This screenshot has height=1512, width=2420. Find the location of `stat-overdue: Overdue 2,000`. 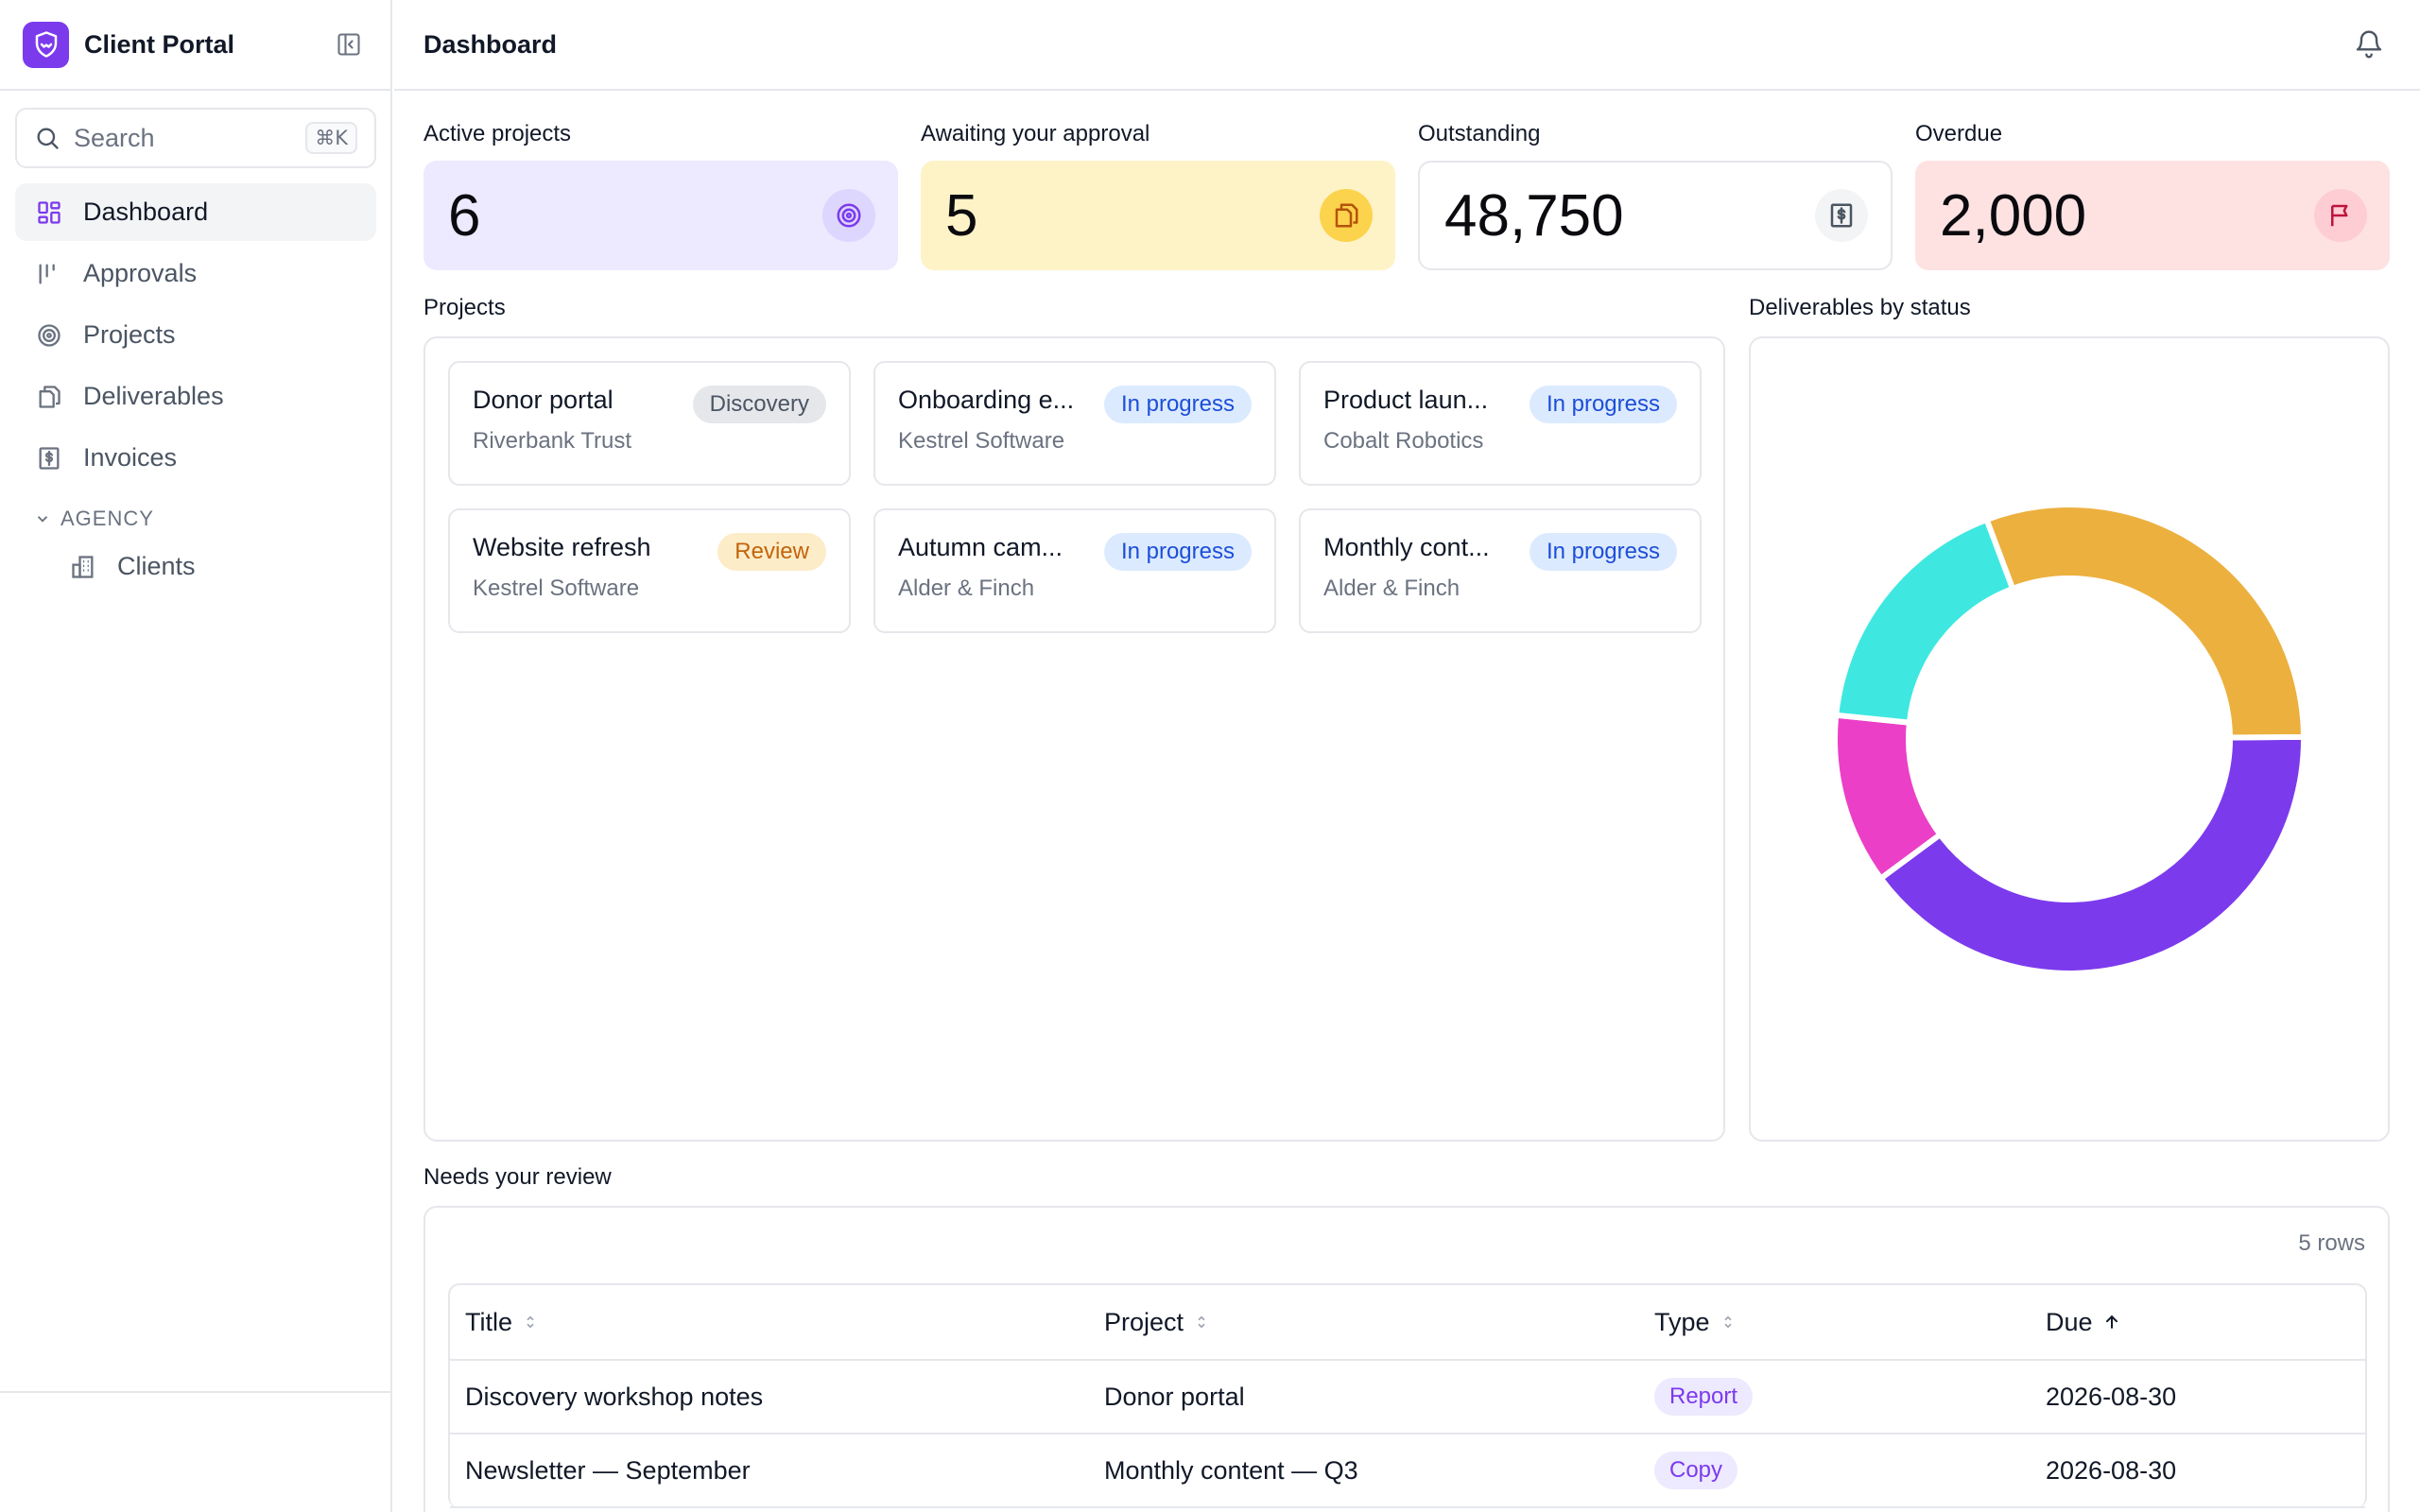

stat-overdue: Overdue 2,000 is located at coordinates (2152, 194).